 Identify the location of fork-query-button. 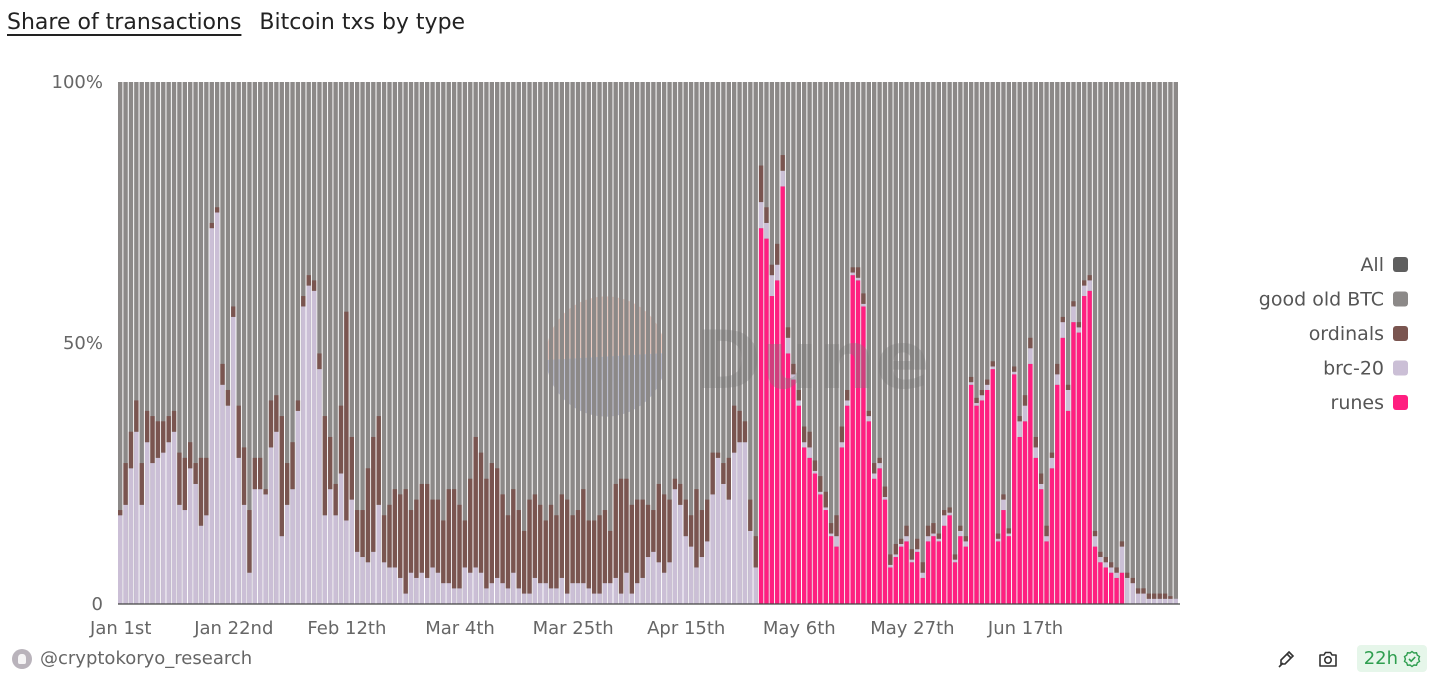
(1286, 659).